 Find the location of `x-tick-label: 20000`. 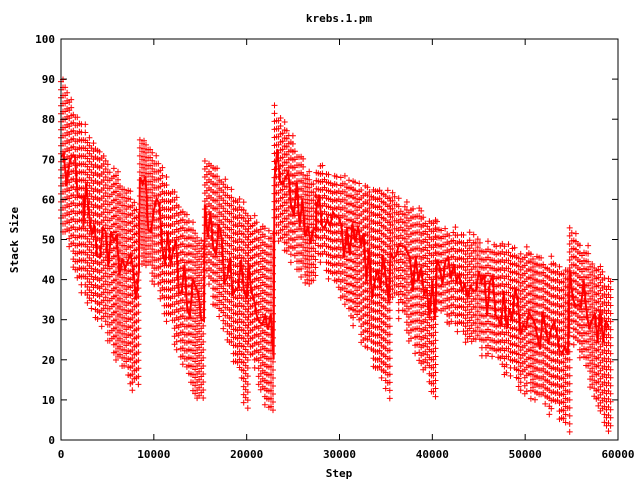

x-tick-label: 20000 is located at coordinates (246, 454).